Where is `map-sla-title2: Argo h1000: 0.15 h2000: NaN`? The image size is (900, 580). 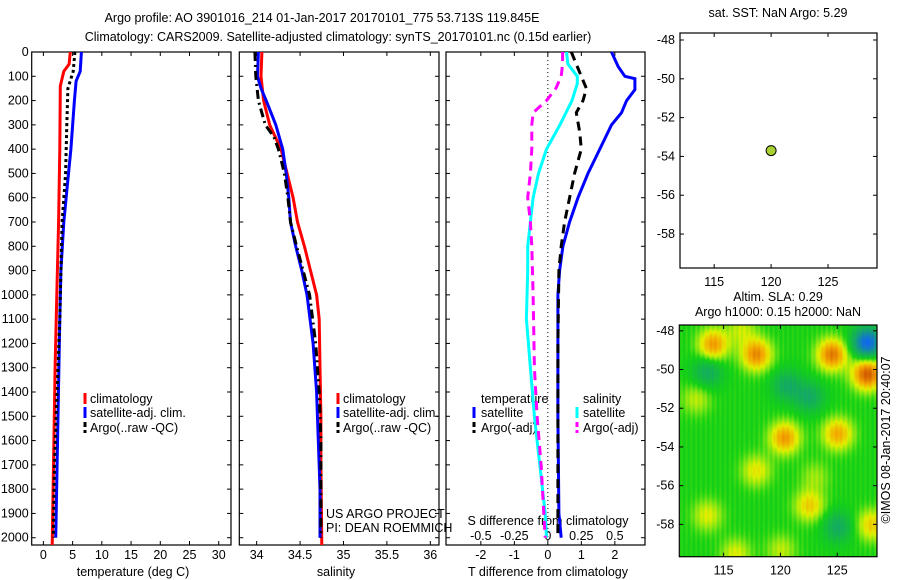
map-sla-title2: Argo h1000: 0.15 h2000: NaN is located at coordinates (778, 312).